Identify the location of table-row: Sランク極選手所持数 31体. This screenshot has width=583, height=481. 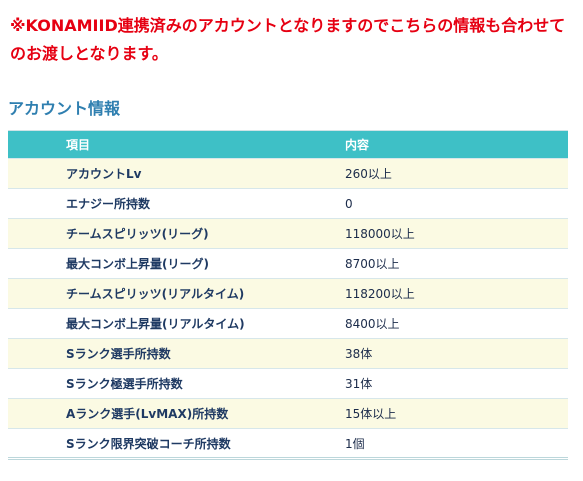
(288, 383).